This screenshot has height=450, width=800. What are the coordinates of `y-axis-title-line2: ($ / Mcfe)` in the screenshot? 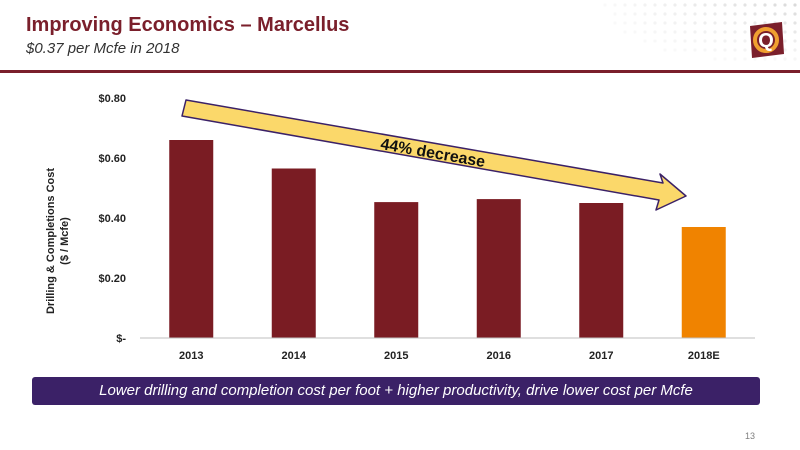 It's located at (65, 241).